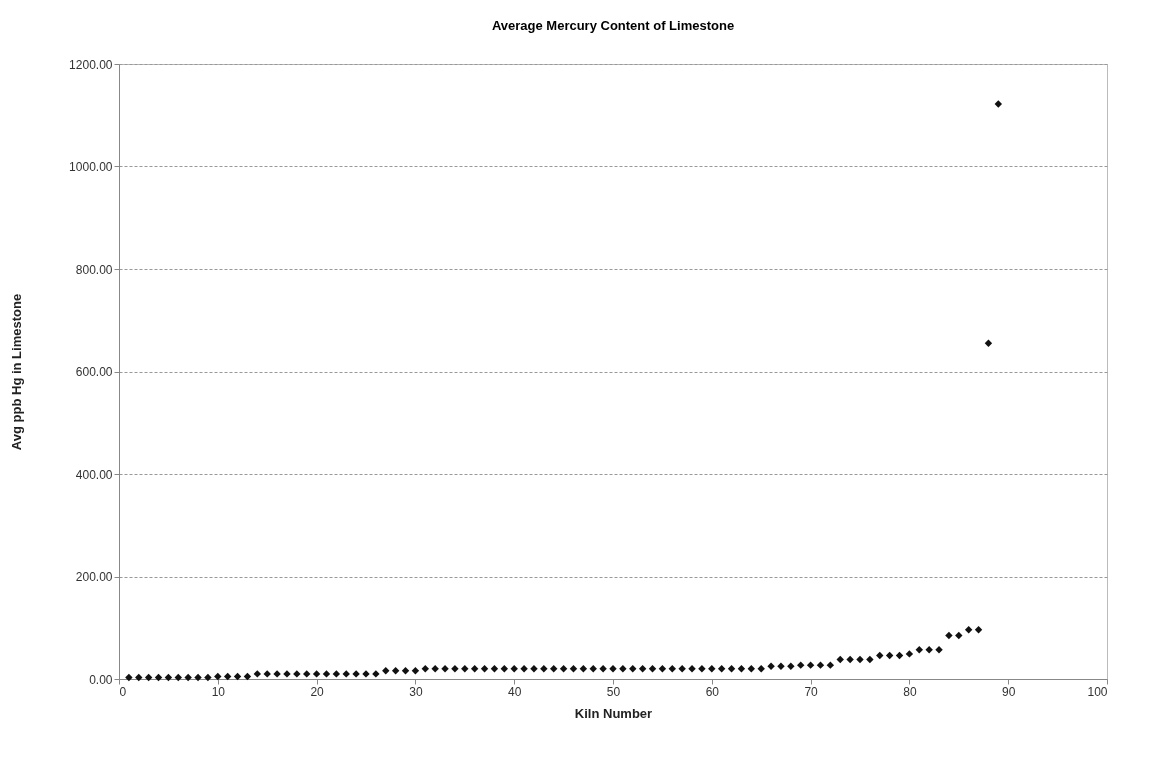  What do you see at coordinates (712, 691) in the screenshot?
I see `x-tick-label: 60` at bounding box center [712, 691].